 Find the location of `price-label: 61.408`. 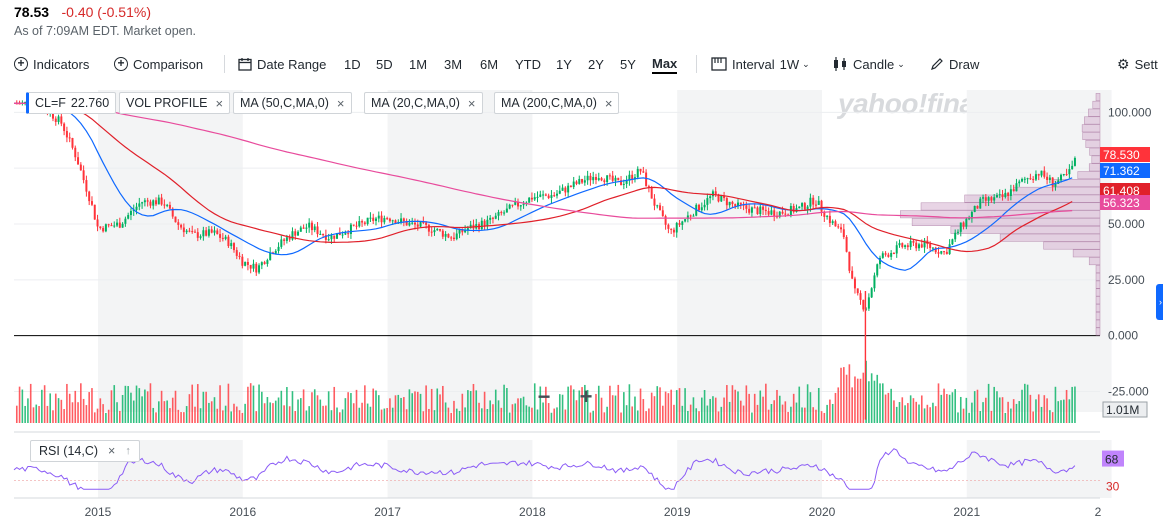

price-label: 61.408 is located at coordinates (1121, 191).